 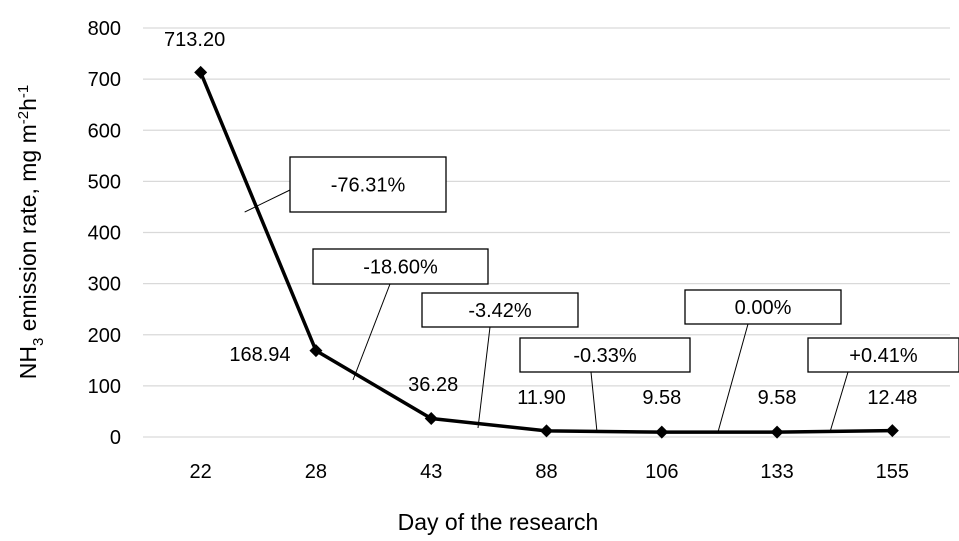 What do you see at coordinates (892, 472) in the screenshot?
I see `x-tick-label: 155` at bounding box center [892, 472].